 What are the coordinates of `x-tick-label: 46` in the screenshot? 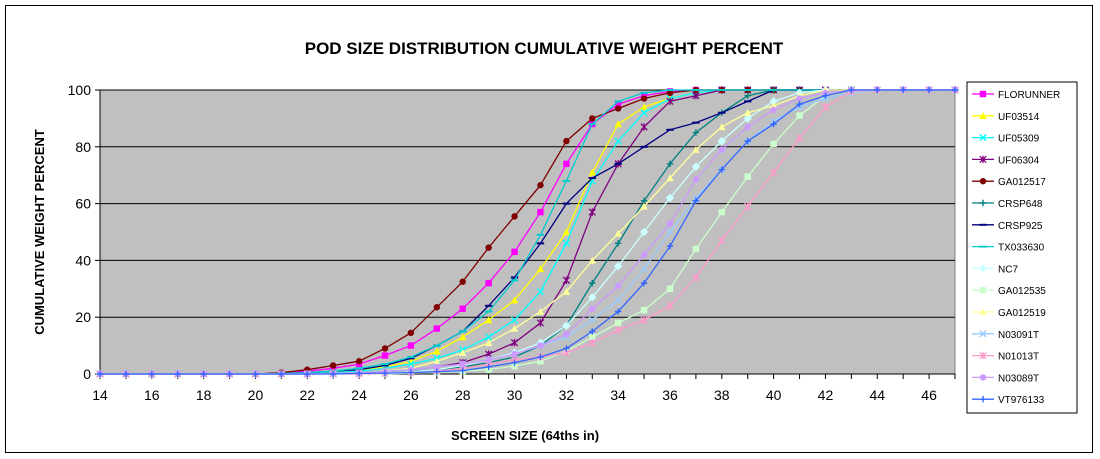 It's located at (929, 395).